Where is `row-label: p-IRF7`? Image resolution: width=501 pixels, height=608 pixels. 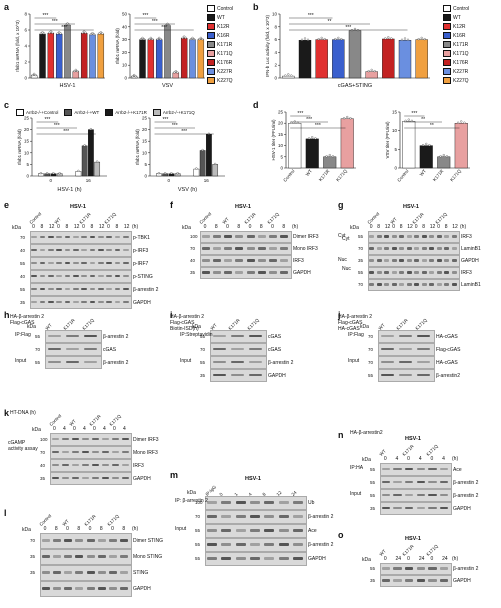 row-label: p-IRF7 is located at coordinates (141, 263).